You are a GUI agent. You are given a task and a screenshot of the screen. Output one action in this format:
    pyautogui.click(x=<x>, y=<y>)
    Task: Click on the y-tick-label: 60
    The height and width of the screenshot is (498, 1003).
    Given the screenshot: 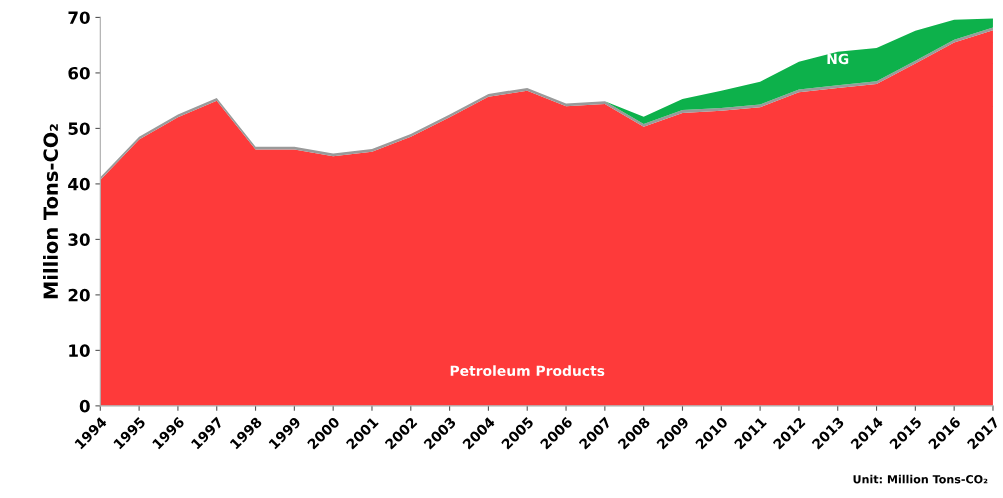 What is the action you would take?
    pyautogui.click(x=79, y=73)
    